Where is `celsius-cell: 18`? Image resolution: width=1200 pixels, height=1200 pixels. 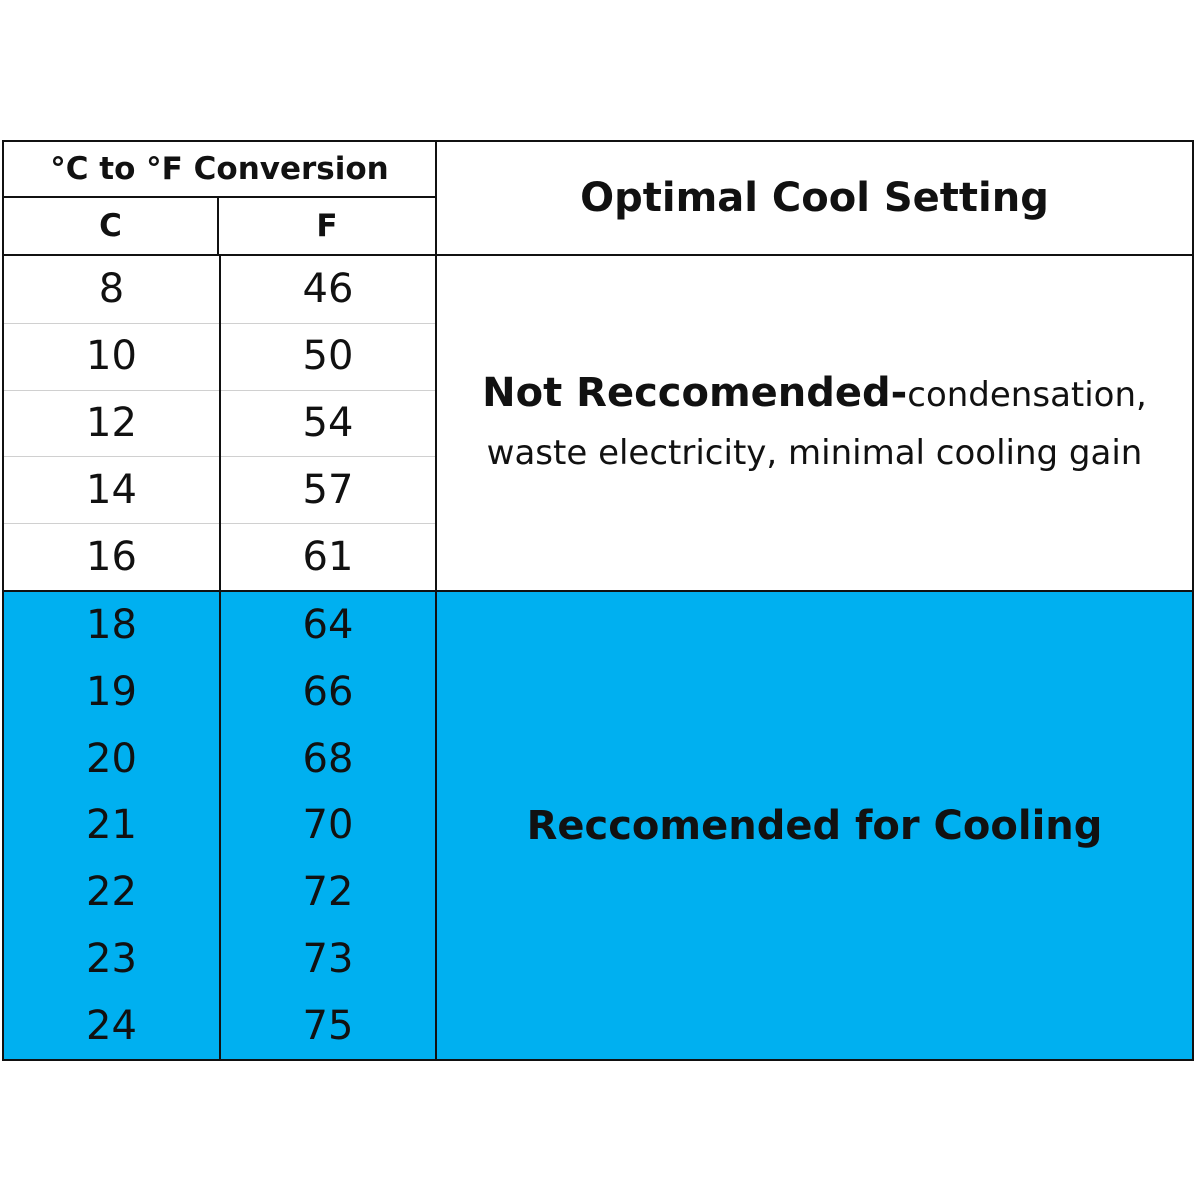 celsius-cell: 18 is located at coordinates (111, 625).